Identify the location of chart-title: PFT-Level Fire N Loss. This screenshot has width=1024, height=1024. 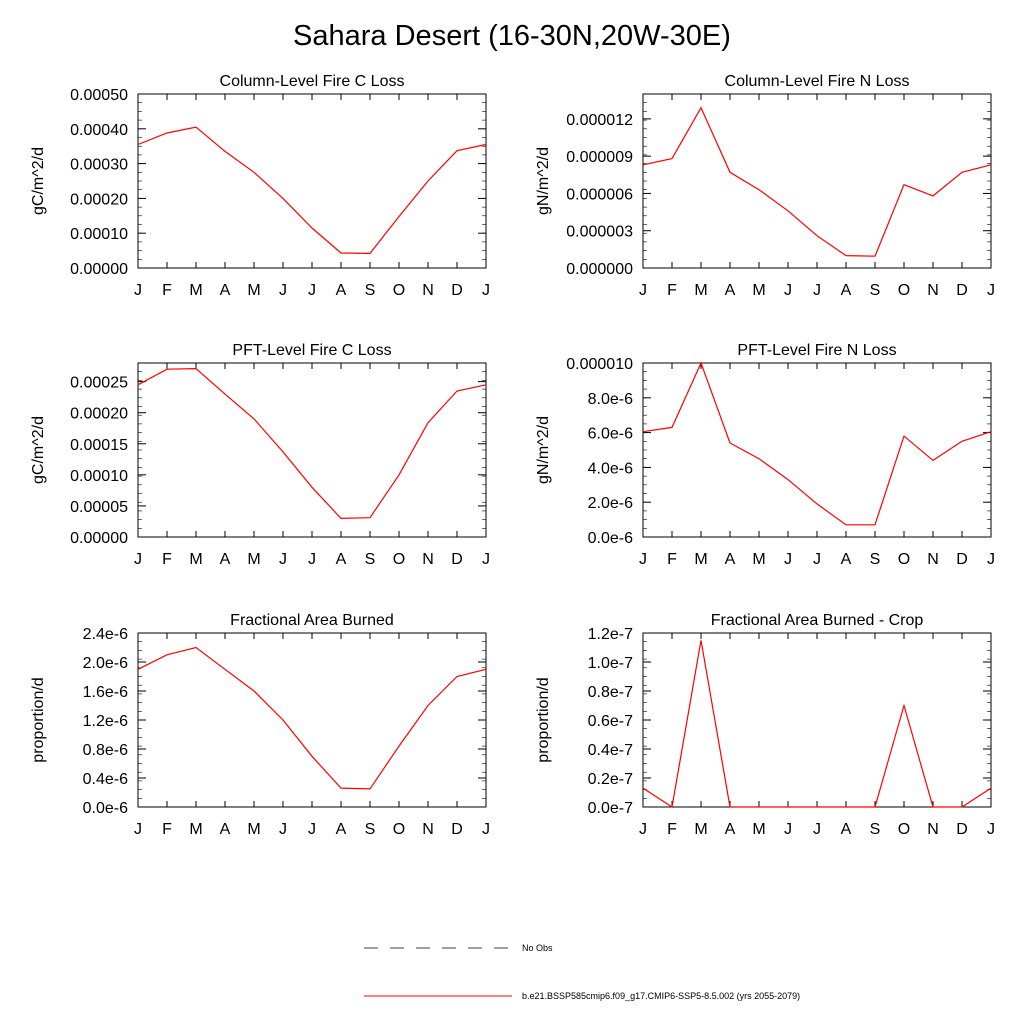
(816, 350).